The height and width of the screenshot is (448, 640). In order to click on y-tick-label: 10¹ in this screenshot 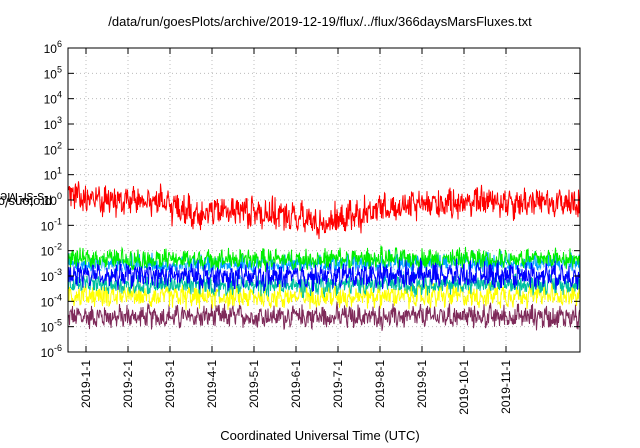, I will do `click(53, 174)`.